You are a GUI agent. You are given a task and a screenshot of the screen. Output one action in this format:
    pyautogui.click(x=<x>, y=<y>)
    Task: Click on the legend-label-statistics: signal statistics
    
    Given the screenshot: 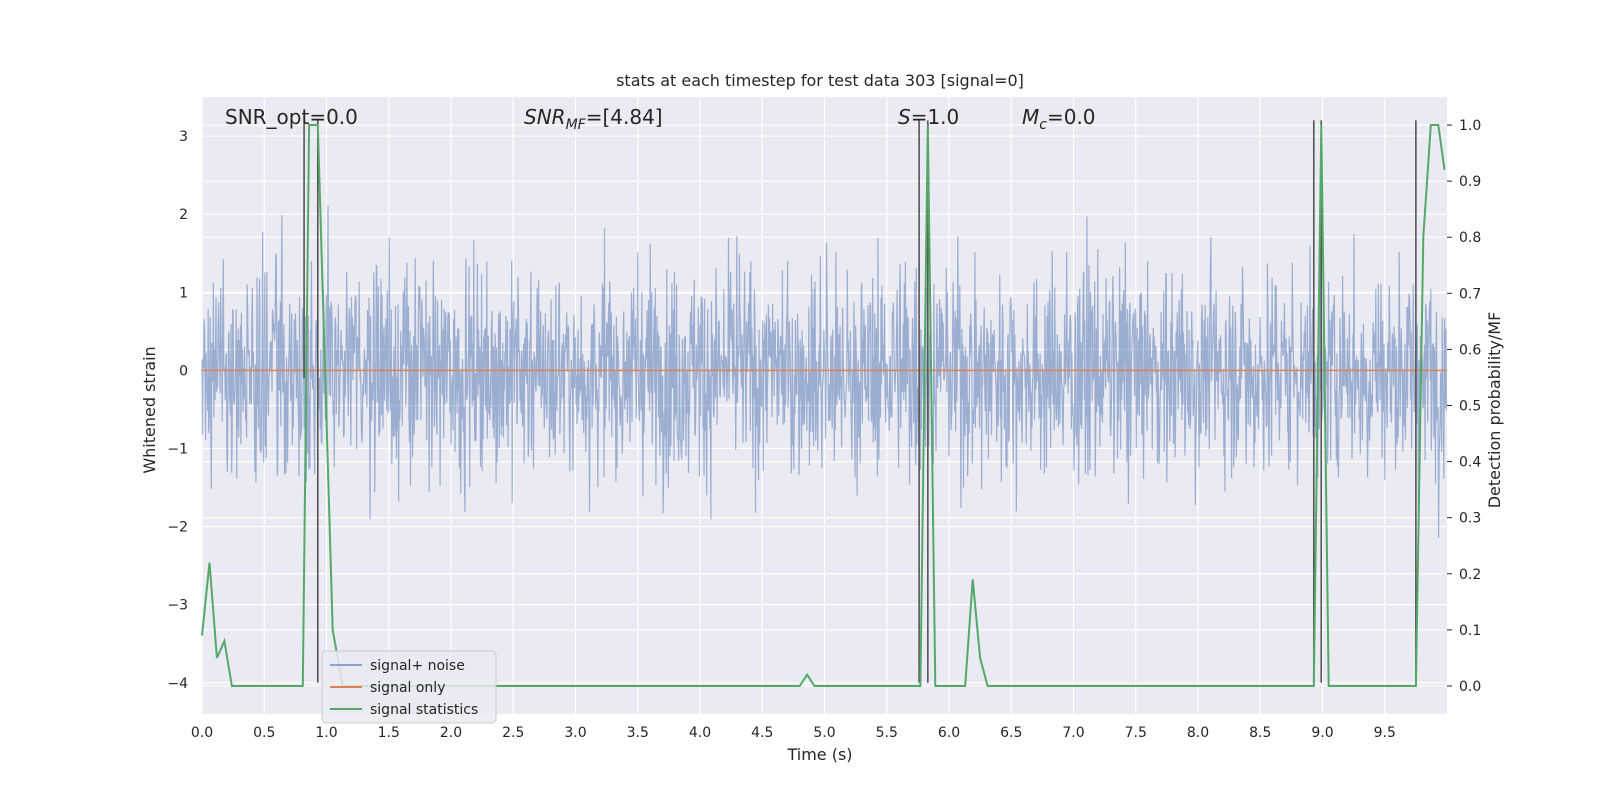 What is the action you would take?
    pyautogui.click(x=424, y=710)
    